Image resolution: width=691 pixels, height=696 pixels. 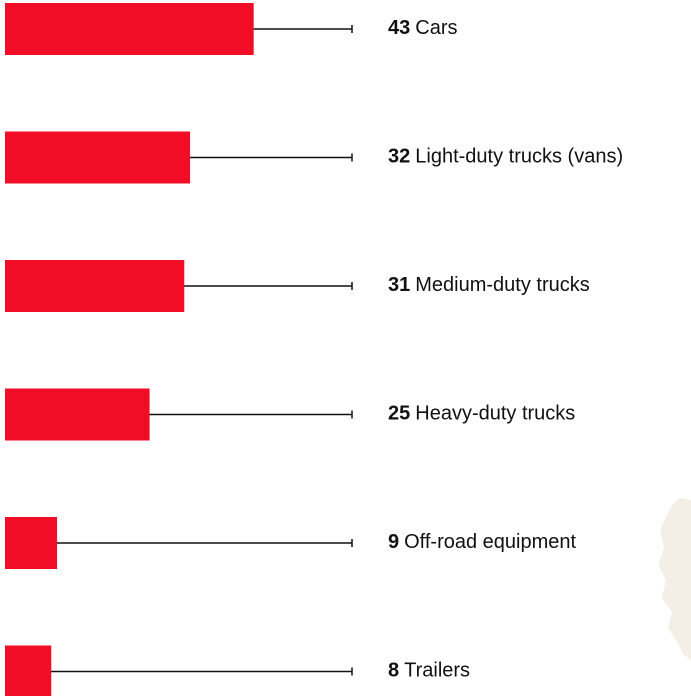 I want to click on value-label: 43, so click(x=399, y=28).